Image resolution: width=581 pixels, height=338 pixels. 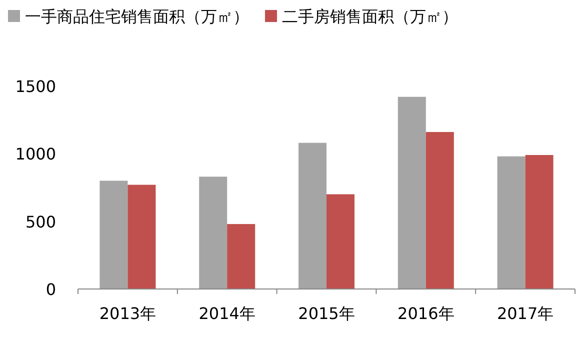 I want to click on x-tick-label: 2015年, so click(x=326, y=313).